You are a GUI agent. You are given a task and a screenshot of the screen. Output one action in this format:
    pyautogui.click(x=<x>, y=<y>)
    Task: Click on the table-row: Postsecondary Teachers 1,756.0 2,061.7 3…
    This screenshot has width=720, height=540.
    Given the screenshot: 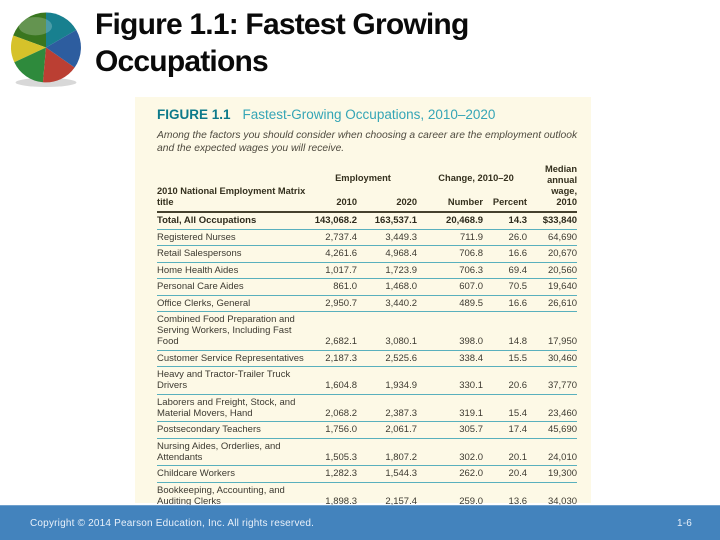 What is the action you would take?
    pyautogui.click(x=367, y=430)
    